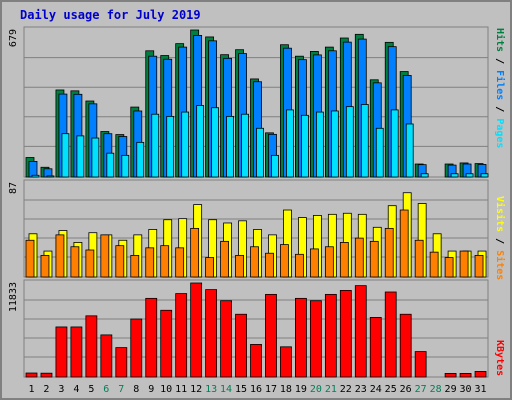 The height and width of the screenshot is (400, 512). I want to click on x-tick-label-11: 11, so click(181, 389).